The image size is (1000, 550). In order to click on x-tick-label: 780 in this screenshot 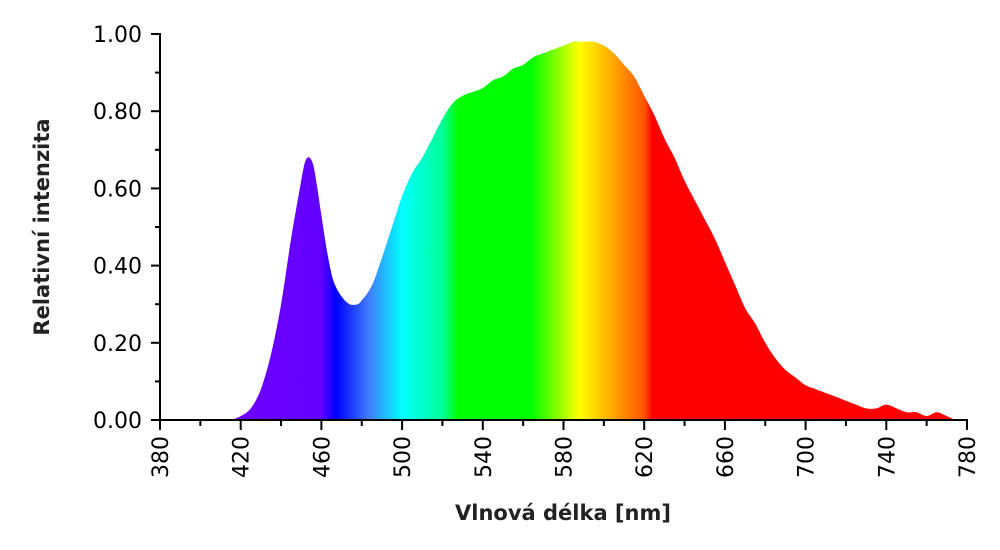, I will do `click(968, 457)`.